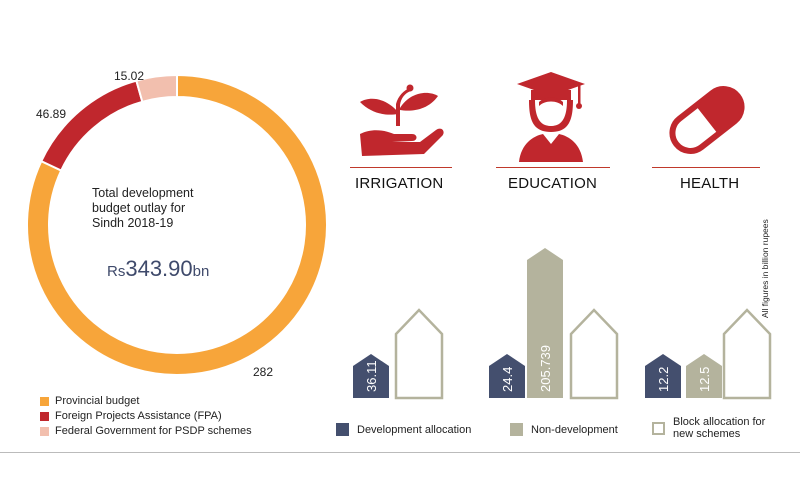 This screenshot has width=800, height=480. I want to click on bottom-divider, so click(400, 452).